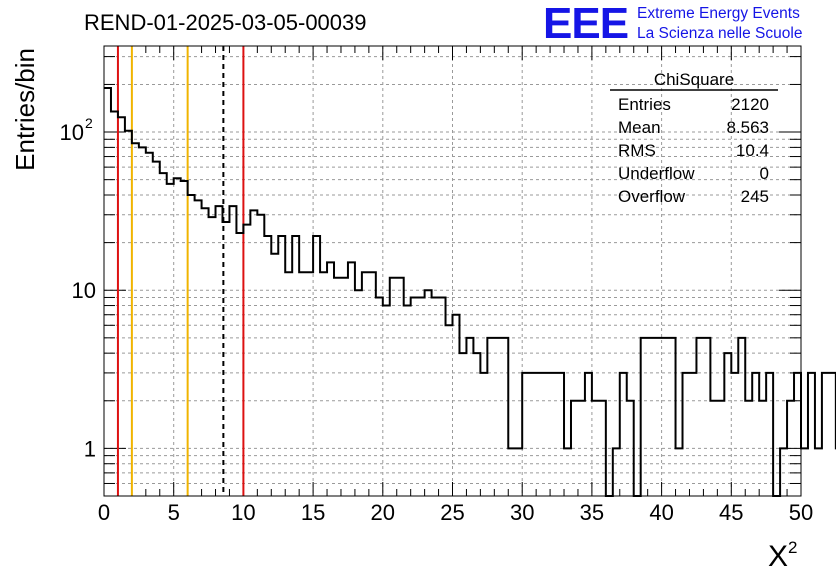 The width and height of the screenshot is (836, 572). Describe the element at coordinates (652, 196) in the screenshot. I see `stats-row-label: Overflow` at that location.